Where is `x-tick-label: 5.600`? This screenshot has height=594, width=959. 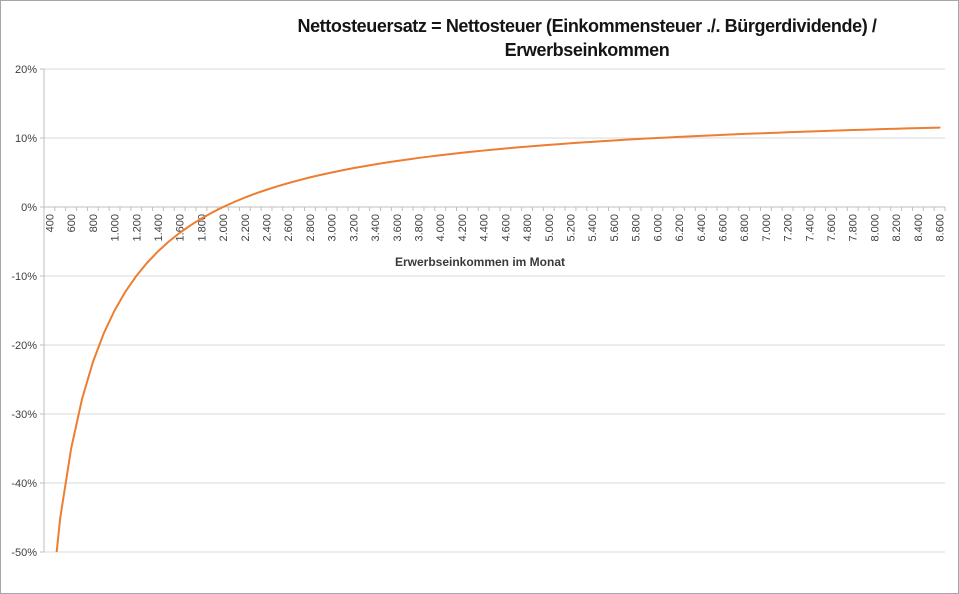
x-tick-label: 5.600 is located at coordinates (615, 228).